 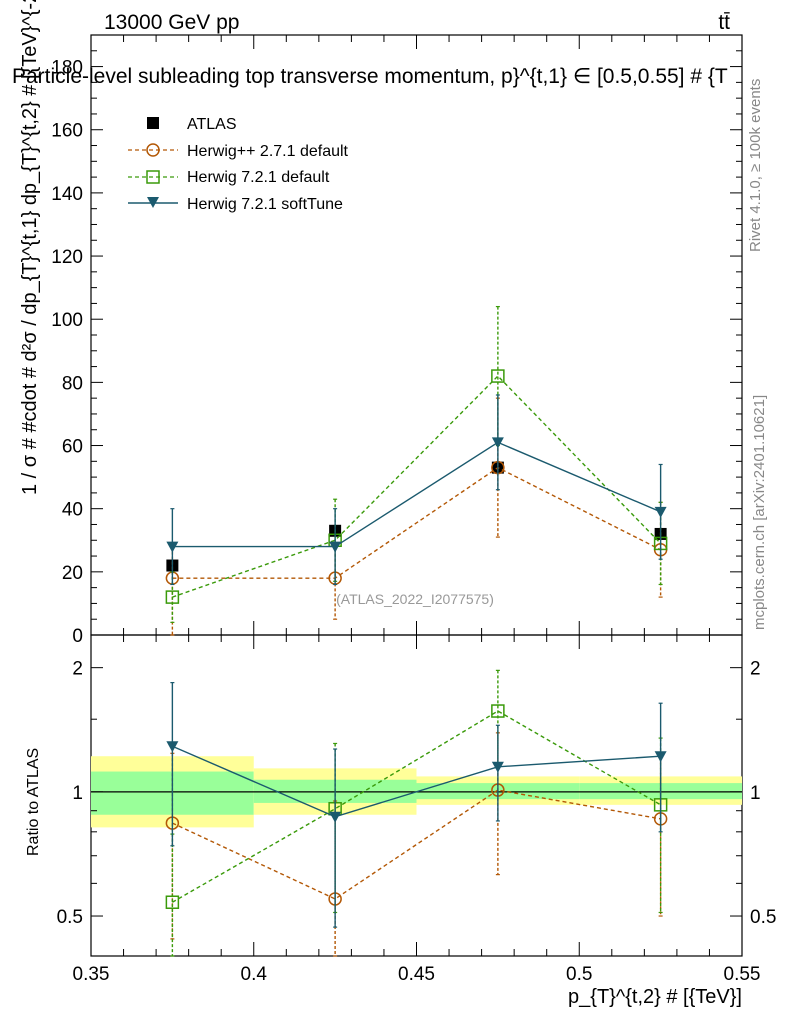 What do you see at coordinates (579, 974) in the screenshot?
I see `x-tick-label: 0.5` at bounding box center [579, 974].